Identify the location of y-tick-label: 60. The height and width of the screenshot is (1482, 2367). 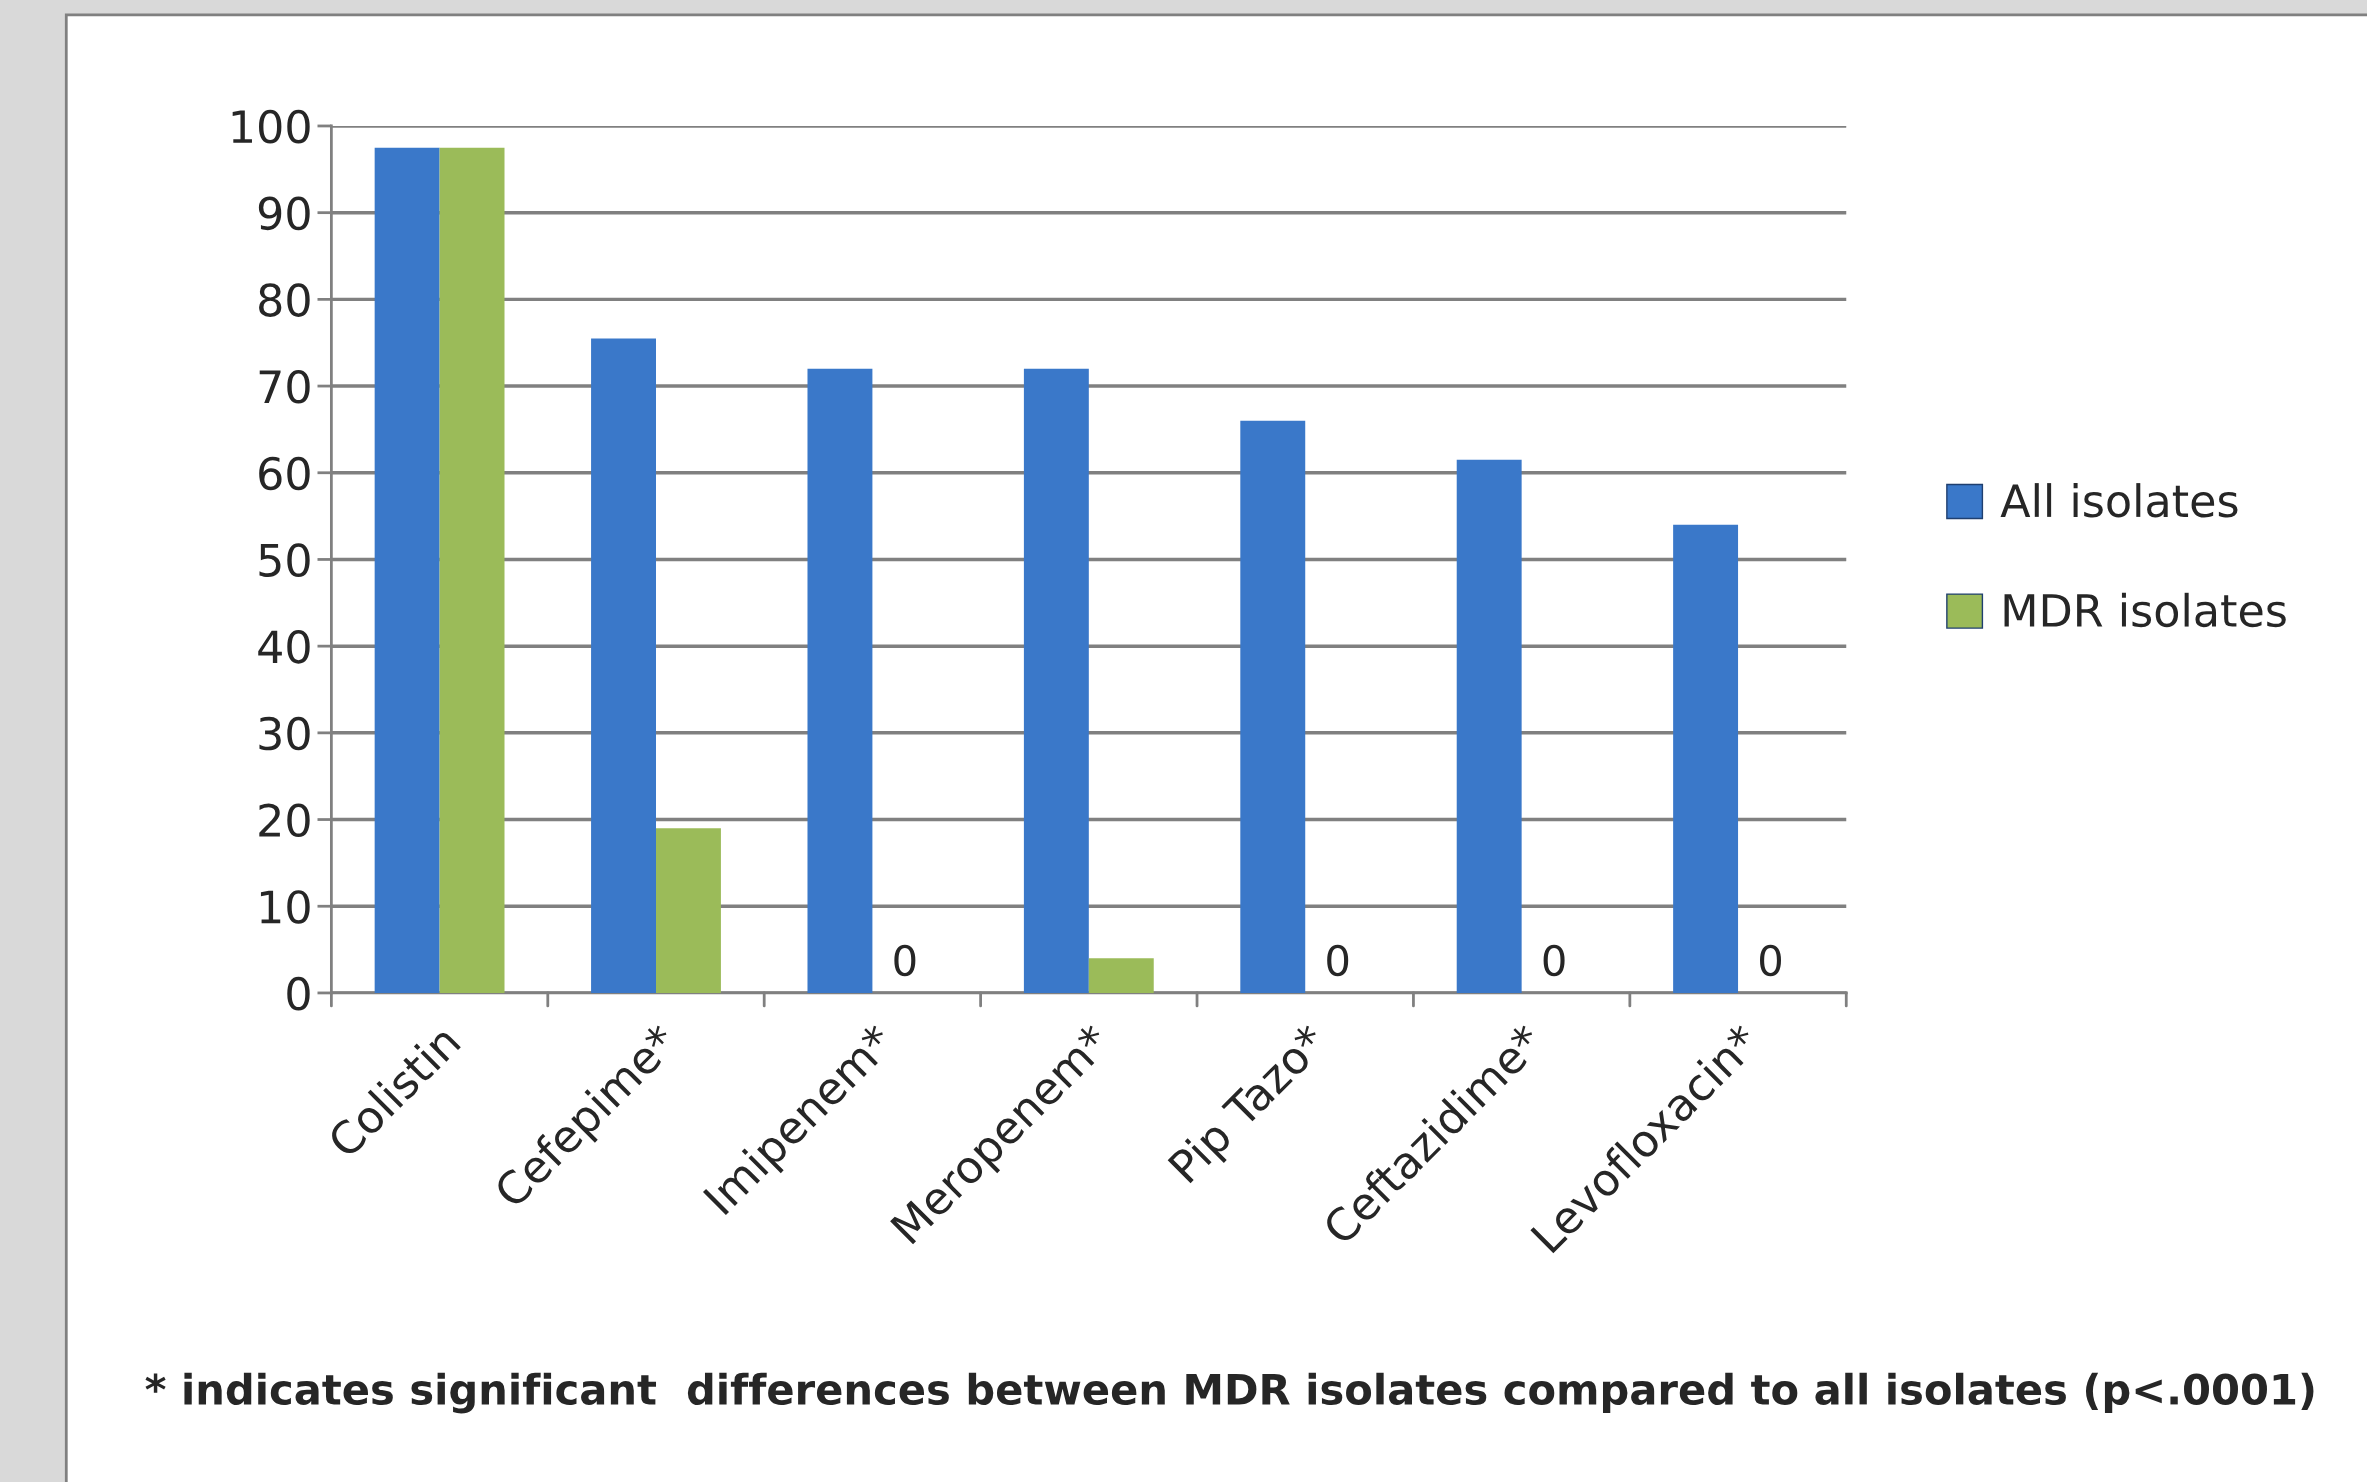
(284, 473).